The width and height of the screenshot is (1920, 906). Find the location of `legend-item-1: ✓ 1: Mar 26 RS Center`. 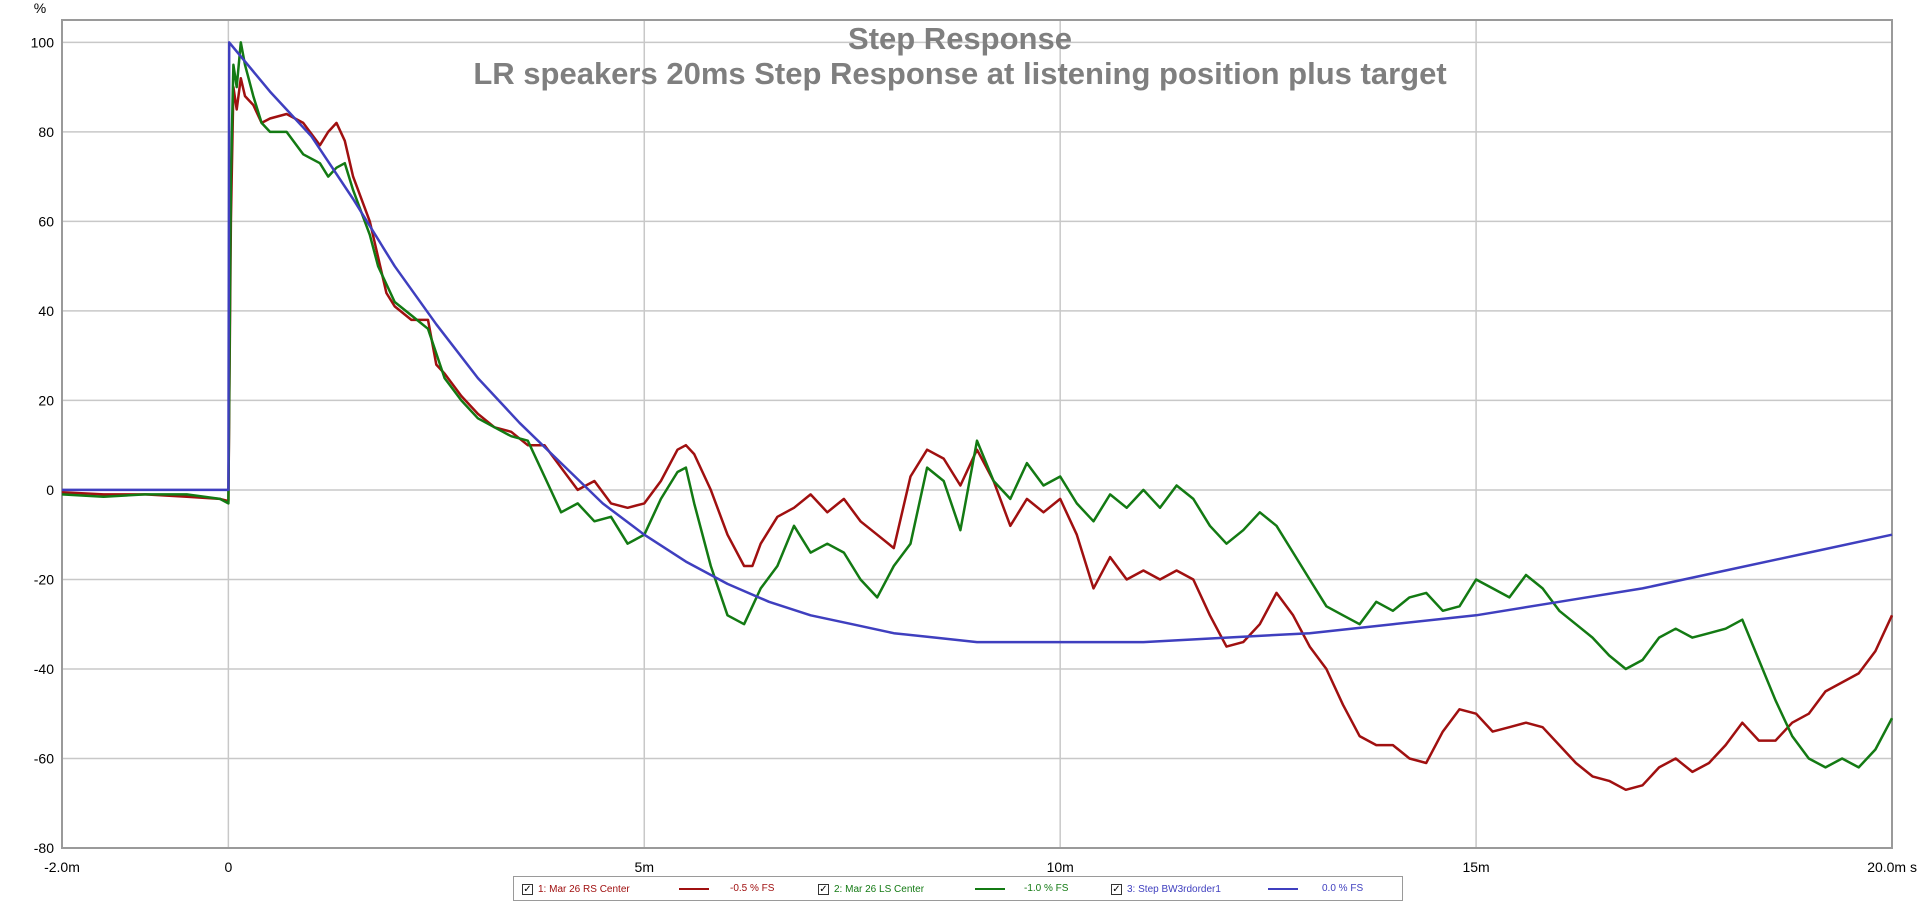

legend-item-1: ✓ 1: Mar 26 RS Center is located at coordinates (576, 889).